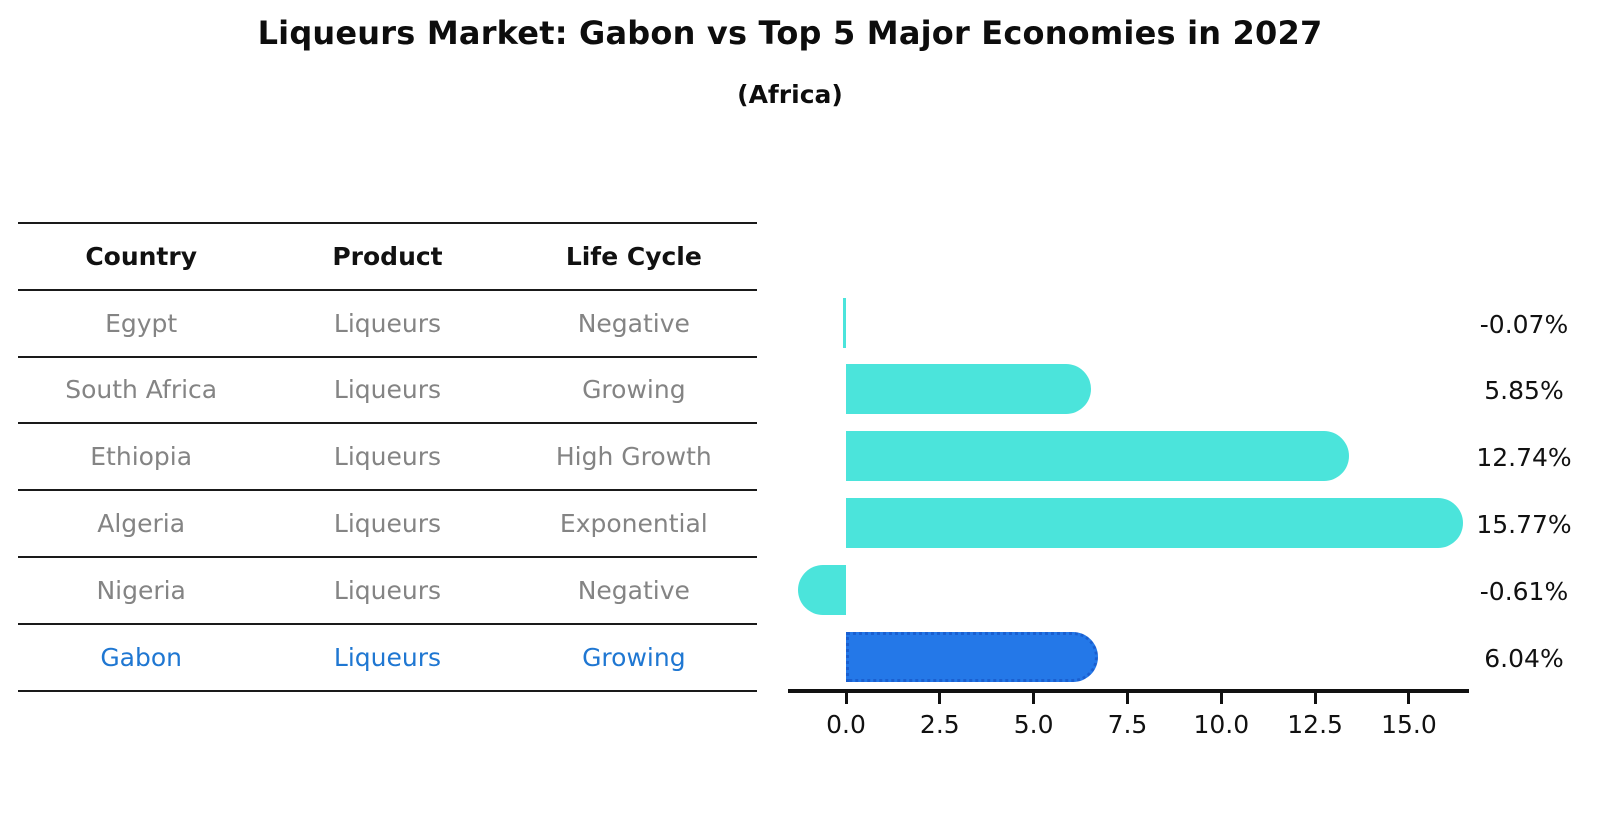  What do you see at coordinates (1127, 724) in the screenshot?
I see `x-tick-label-7.5: 7.5` at bounding box center [1127, 724].